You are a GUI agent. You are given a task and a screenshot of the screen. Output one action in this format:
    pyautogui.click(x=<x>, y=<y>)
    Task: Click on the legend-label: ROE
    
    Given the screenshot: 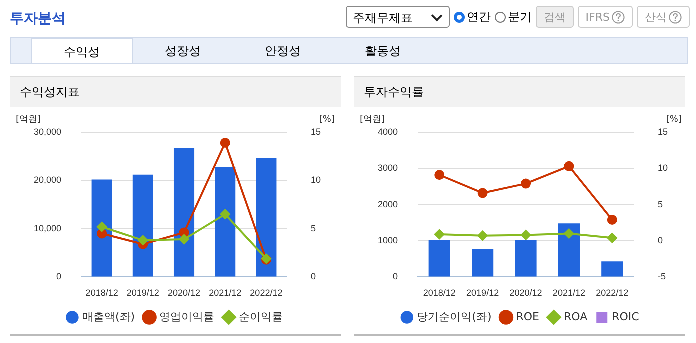 What is the action you would take?
    pyautogui.click(x=528, y=317)
    